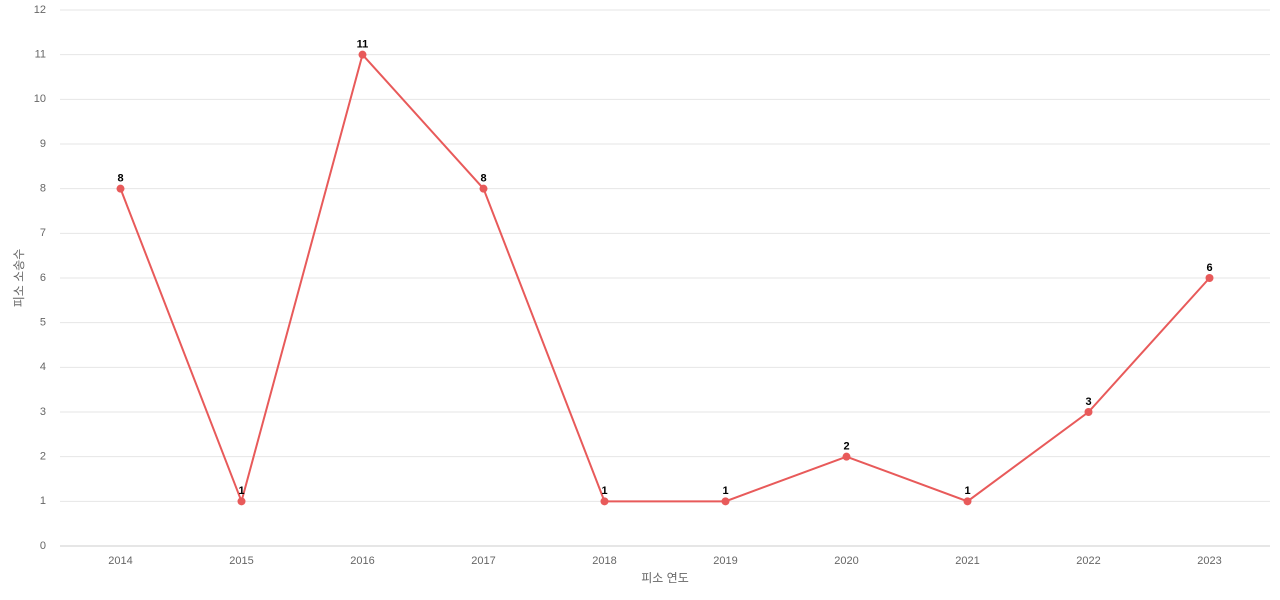 This screenshot has height=600, width=1280. Describe the element at coordinates (19, 278) in the screenshot. I see `y-axis-title: 피소 소송수` at that location.